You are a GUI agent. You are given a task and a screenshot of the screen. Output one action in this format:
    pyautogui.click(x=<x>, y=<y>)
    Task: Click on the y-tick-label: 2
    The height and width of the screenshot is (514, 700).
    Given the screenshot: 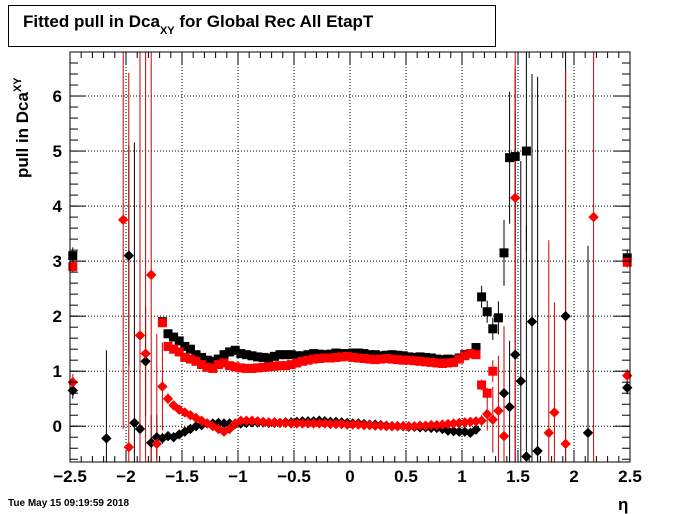 What is the action you would take?
    pyautogui.click(x=57, y=316)
    